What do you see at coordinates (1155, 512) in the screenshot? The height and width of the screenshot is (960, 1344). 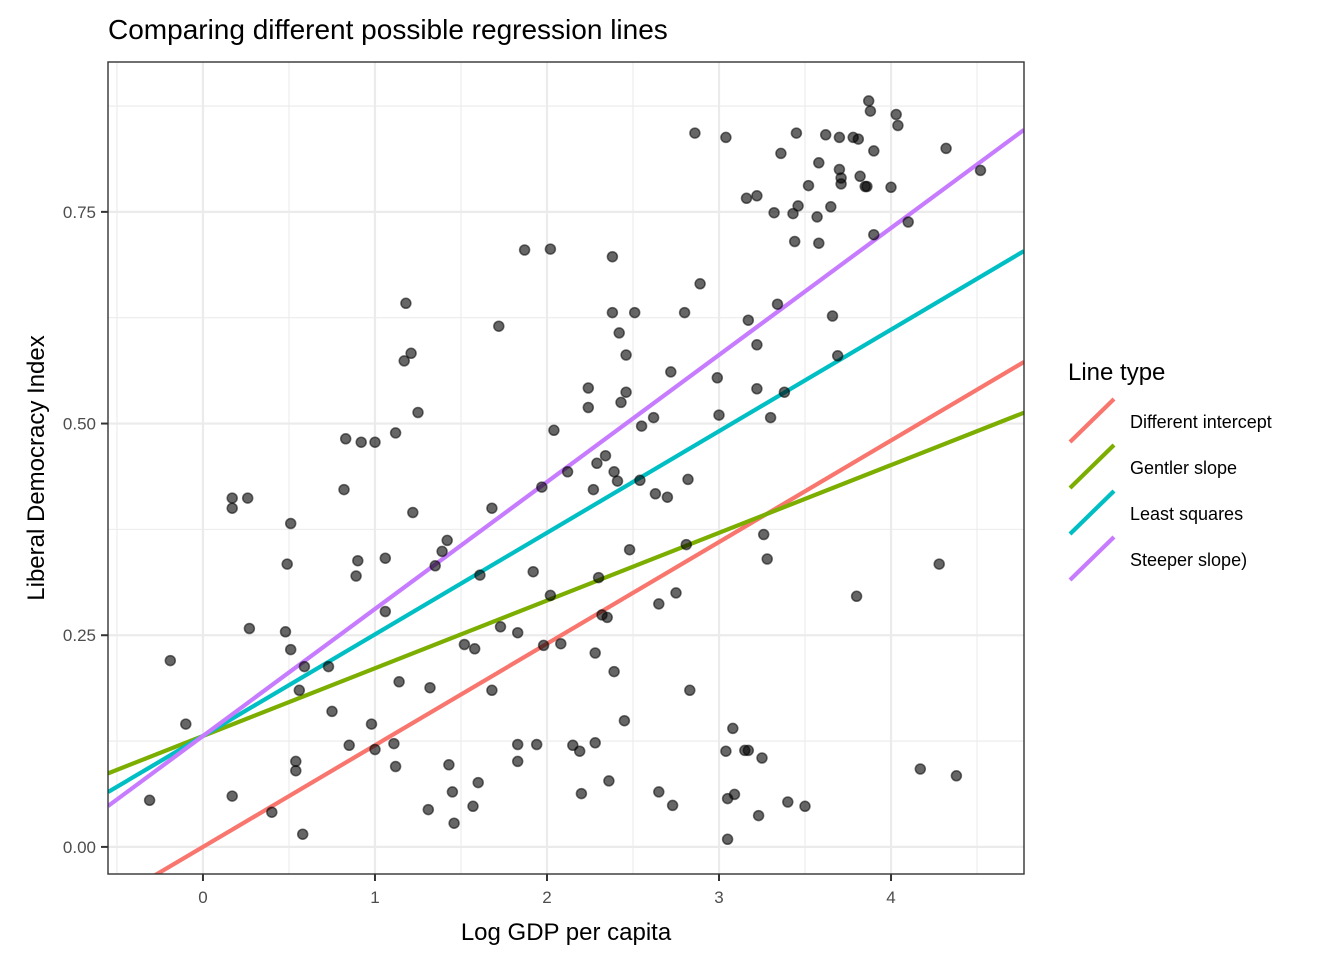 I see `legend-entry: Least squares` at bounding box center [1155, 512].